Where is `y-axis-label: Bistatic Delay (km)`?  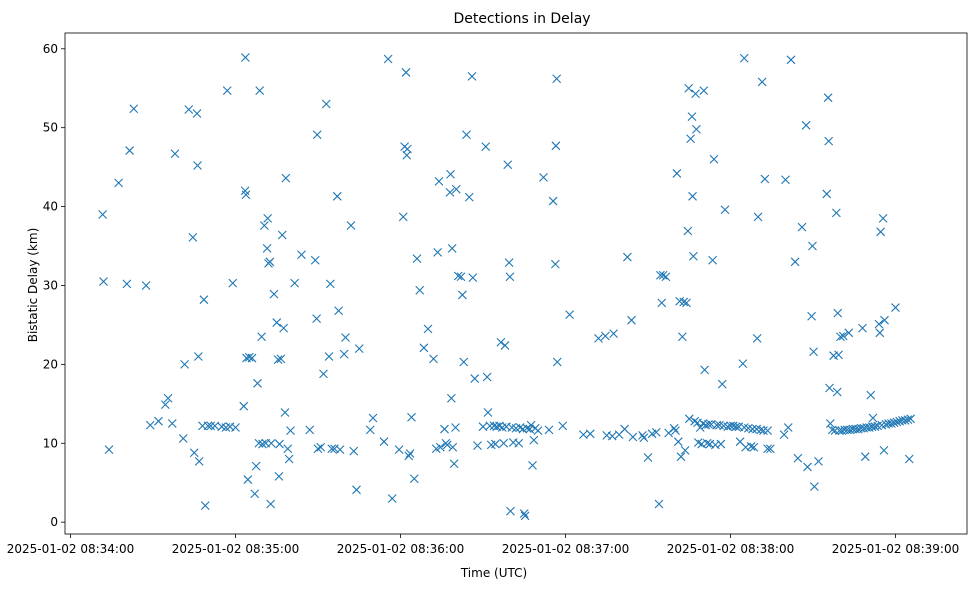 y-axis-label: Bistatic Delay (km) is located at coordinates (33, 285).